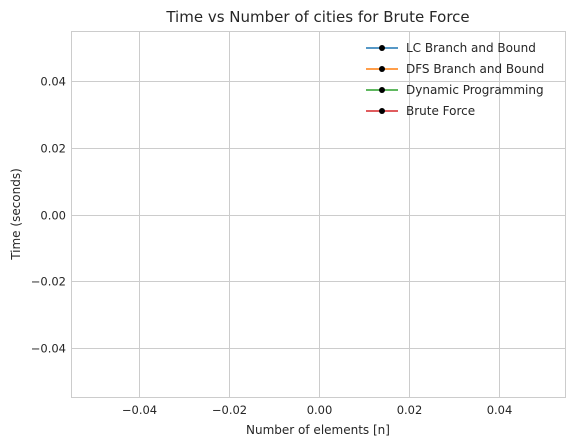 The width and height of the screenshot is (575, 448). Describe the element at coordinates (53, 149) in the screenshot. I see `y-tick-label: 0.02` at that location.